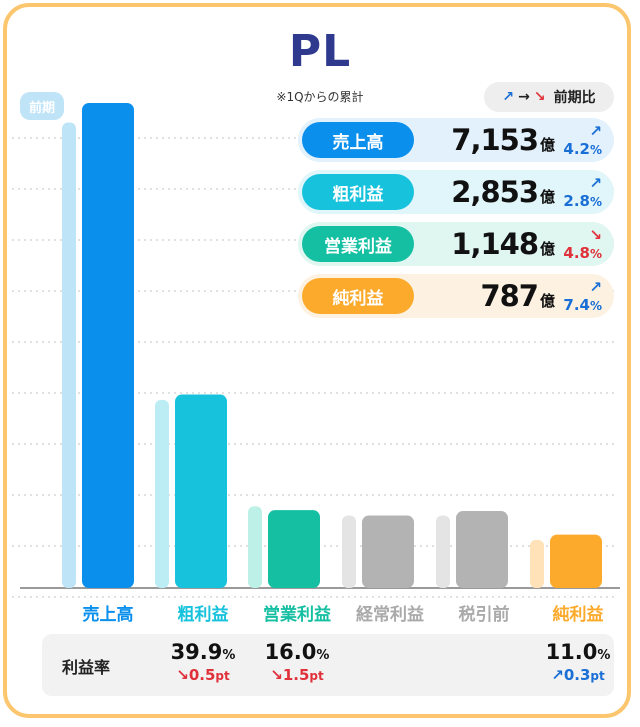  Describe the element at coordinates (108, 615) in the screenshot. I see `category-label: 売上高` at that location.